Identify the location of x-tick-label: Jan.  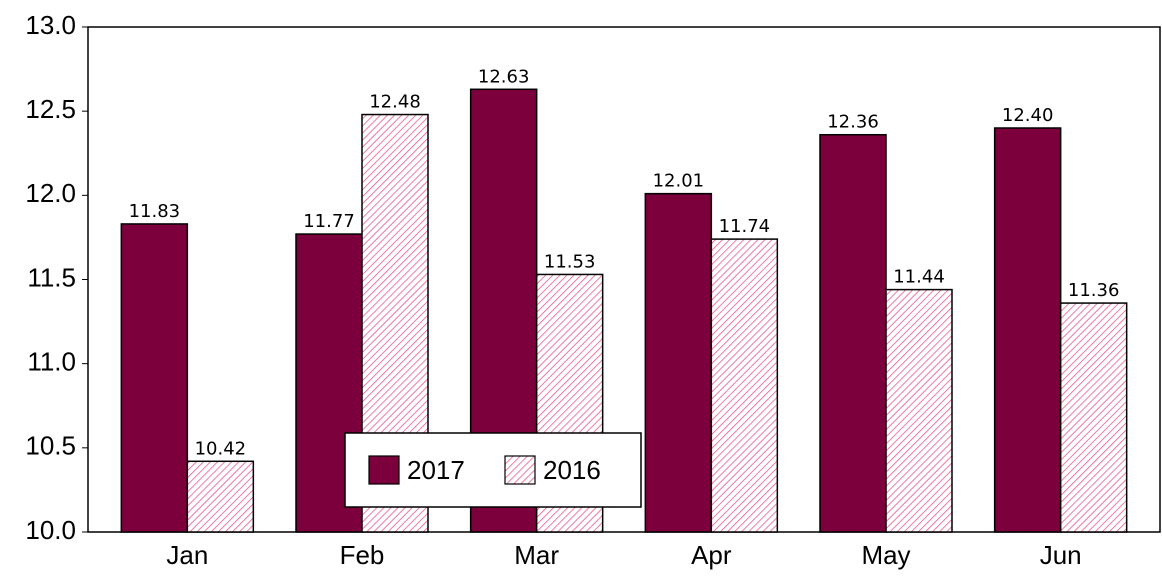
(187, 555).